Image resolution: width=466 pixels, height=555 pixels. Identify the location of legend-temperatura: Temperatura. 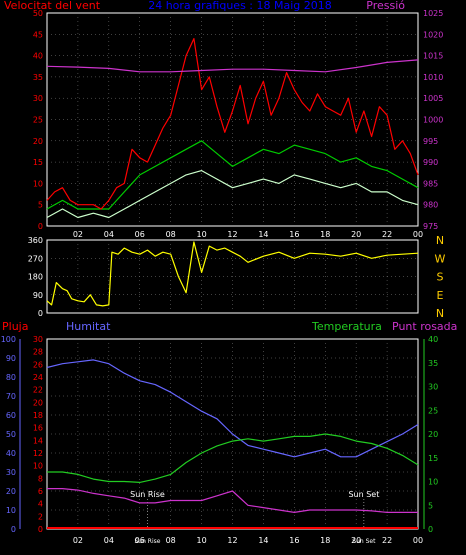
(346, 326).